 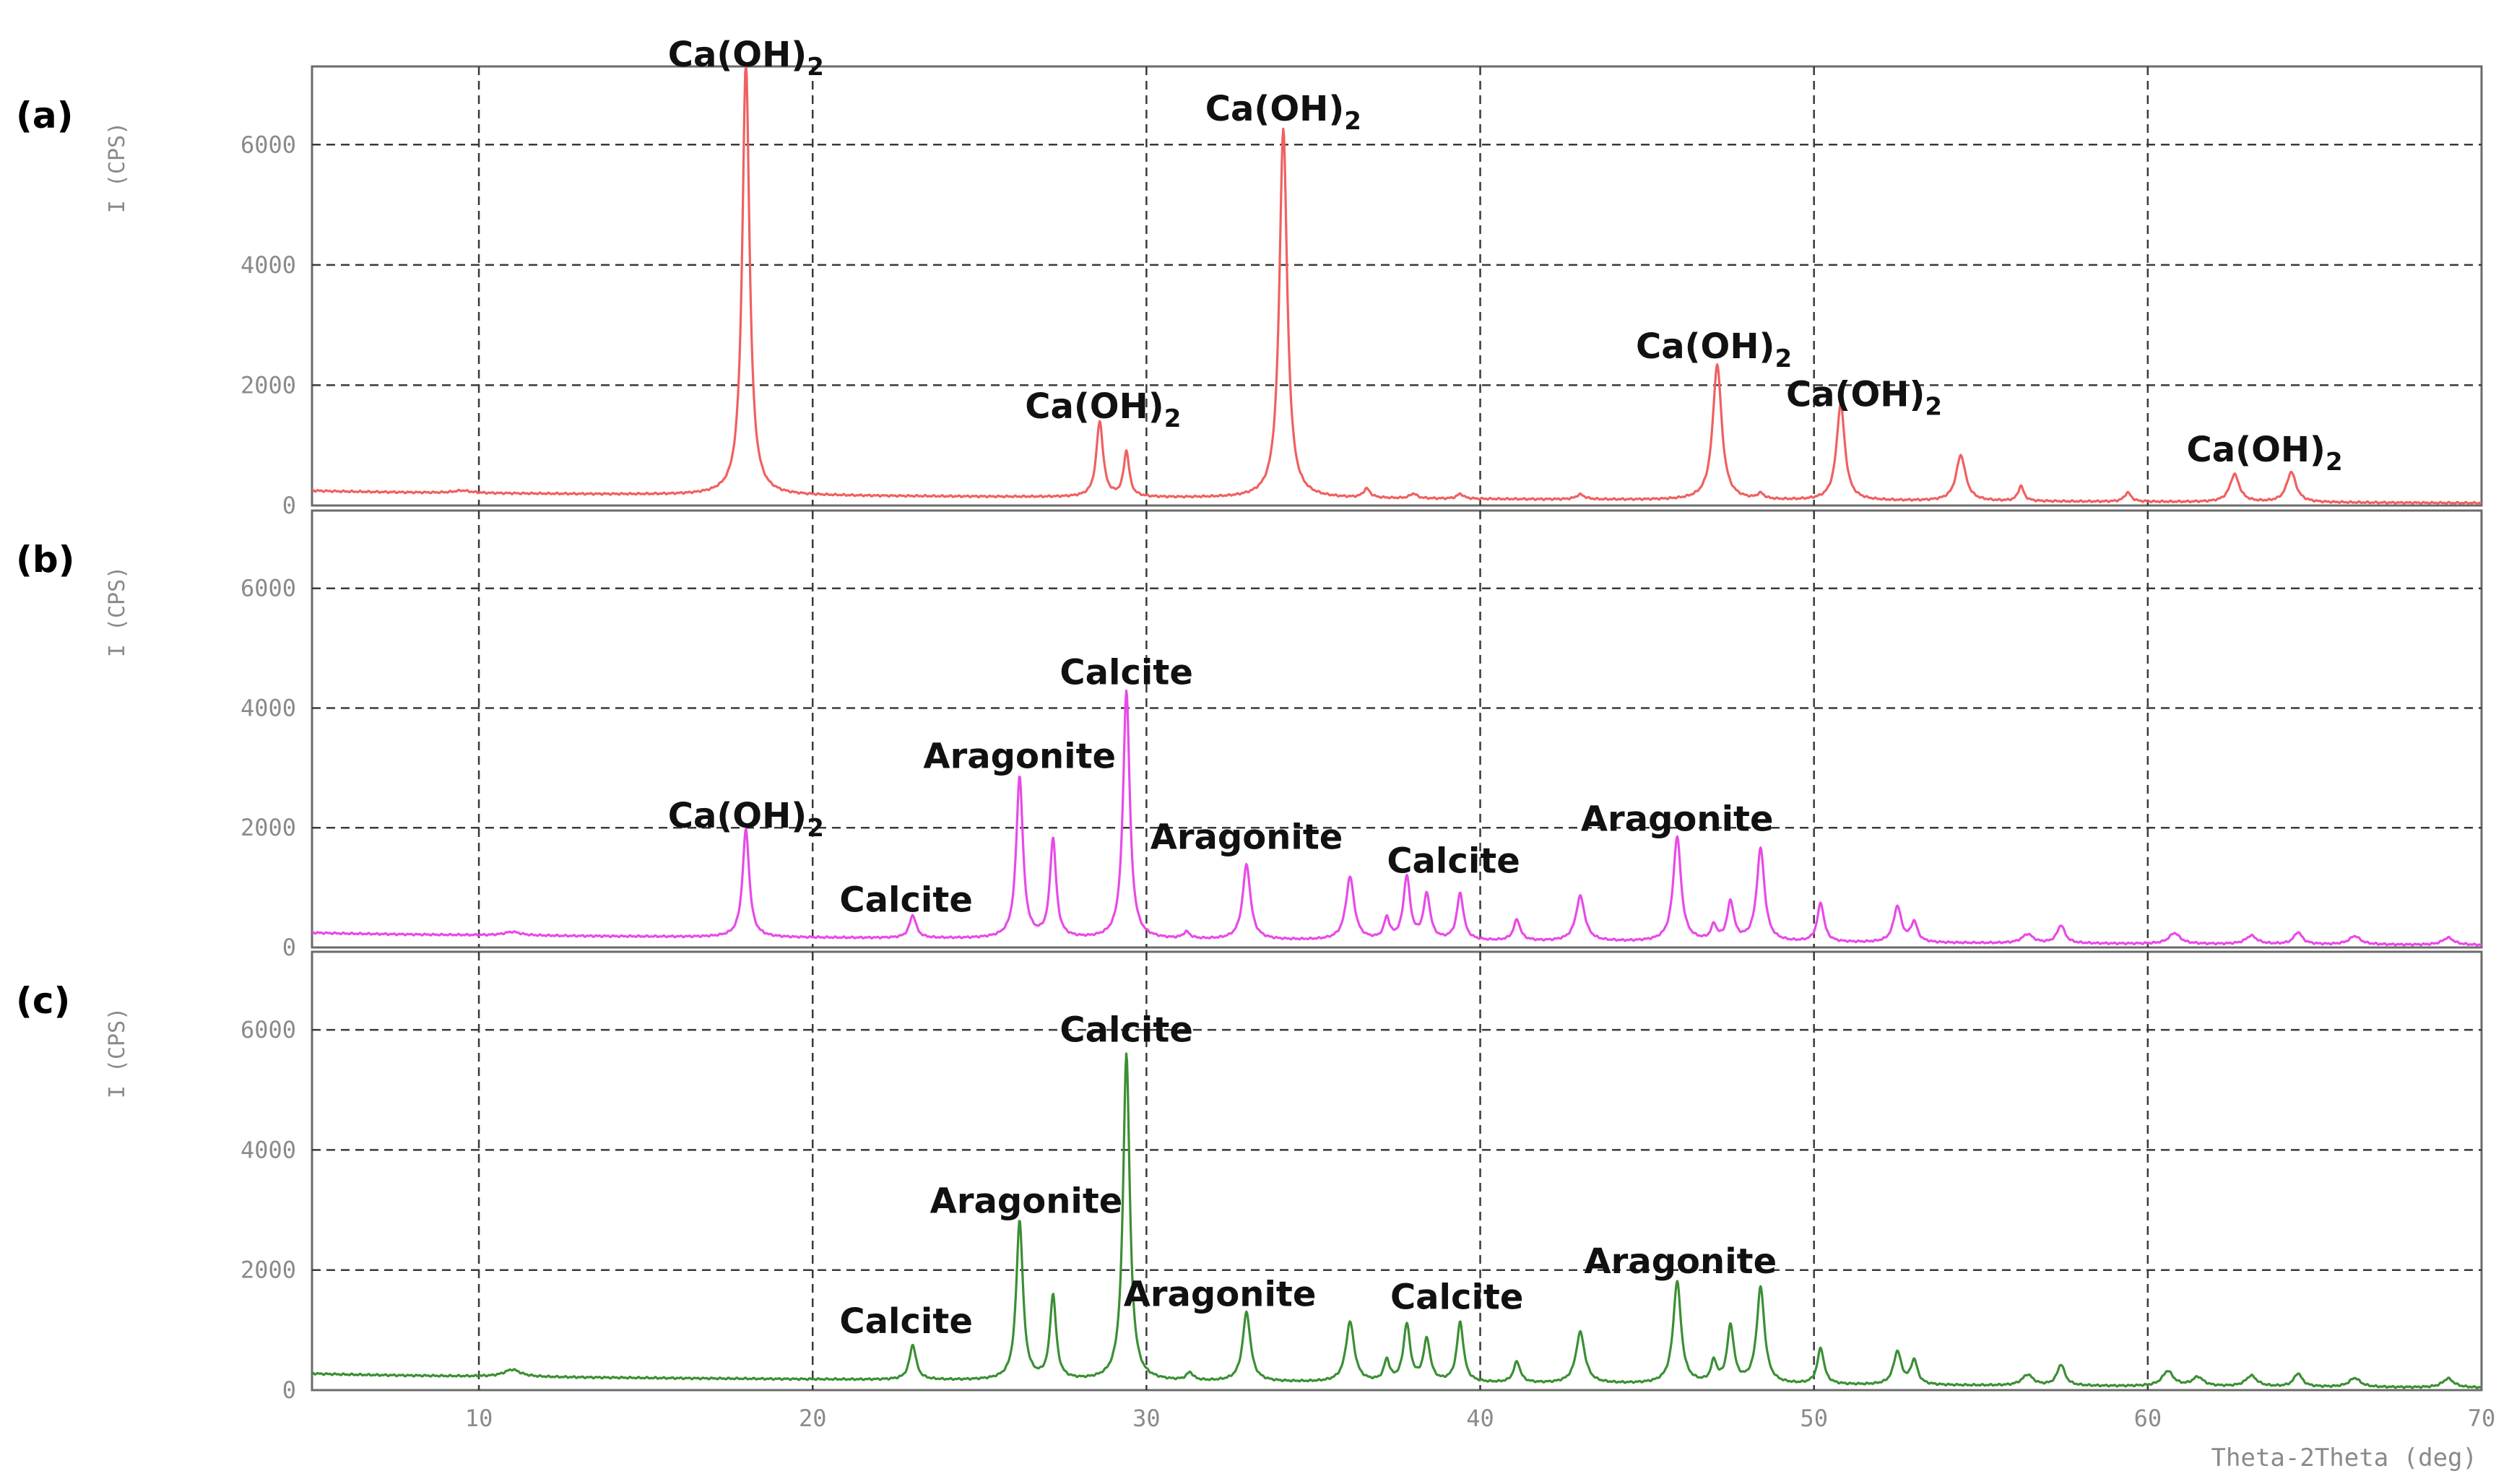 What do you see at coordinates (1480, 1418) in the screenshot?
I see `x-tick-label: 40` at bounding box center [1480, 1418].